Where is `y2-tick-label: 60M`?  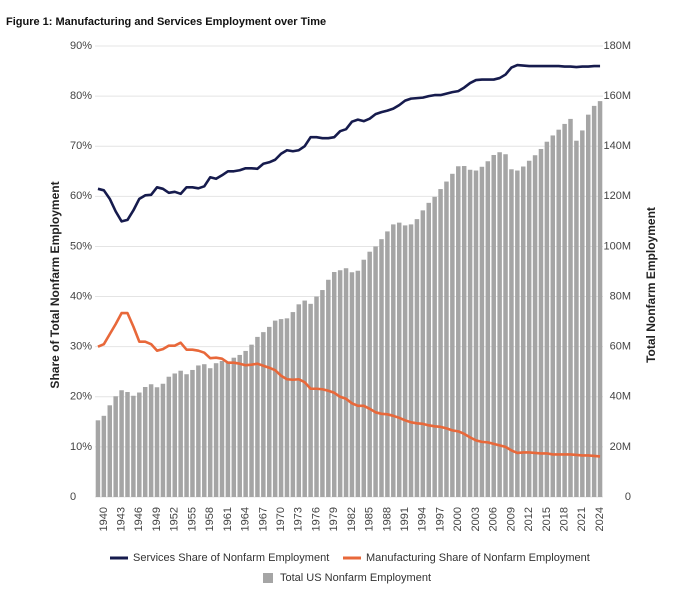
y2-tick-label: 60M is located at coordinates (620, 347).